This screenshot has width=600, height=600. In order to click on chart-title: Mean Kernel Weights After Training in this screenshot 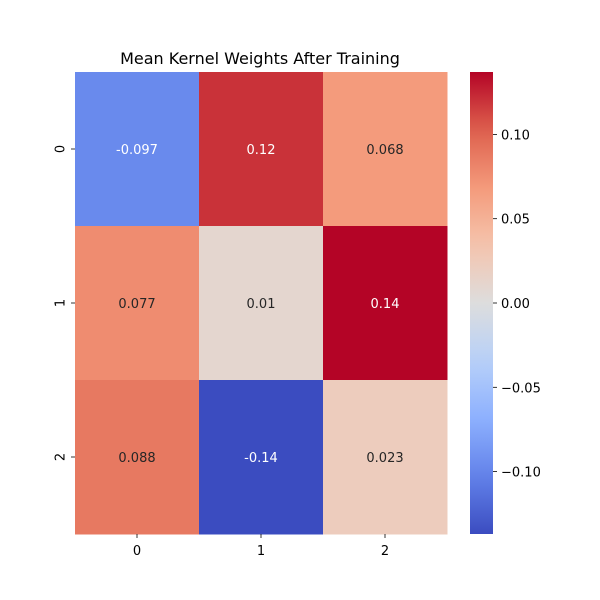, I will do `click(260, 58)`.